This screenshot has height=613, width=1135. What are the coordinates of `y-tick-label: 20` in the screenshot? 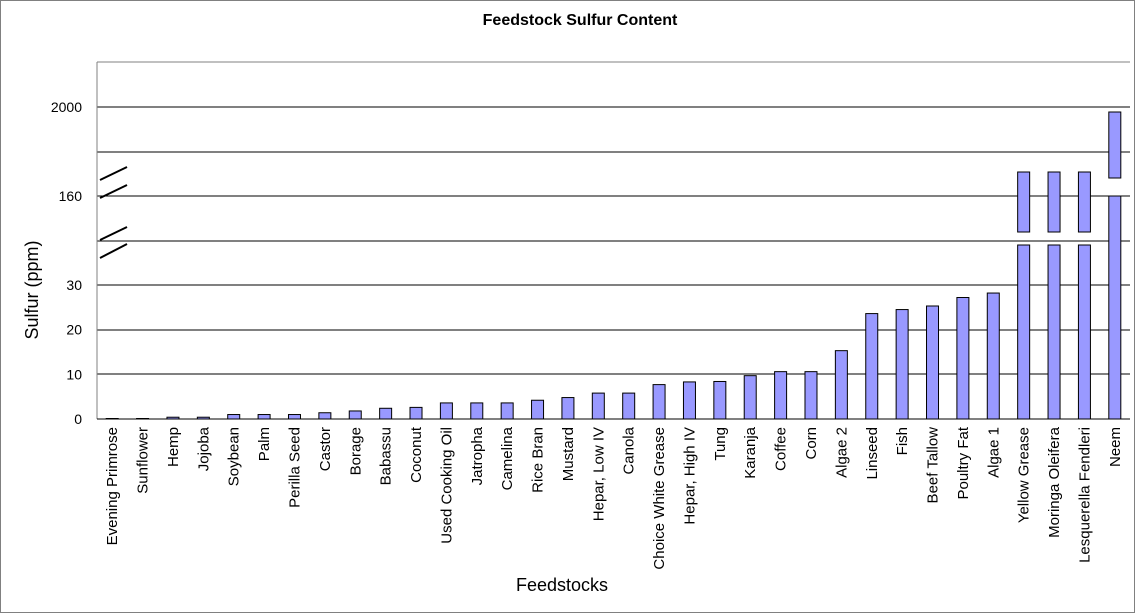 It's located at (74, 330).